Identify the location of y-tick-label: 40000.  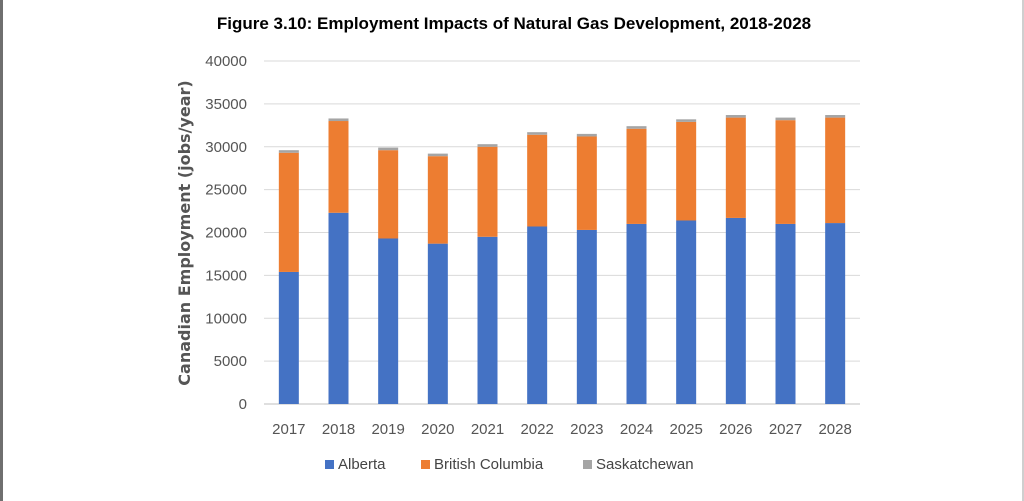
(226, 61).